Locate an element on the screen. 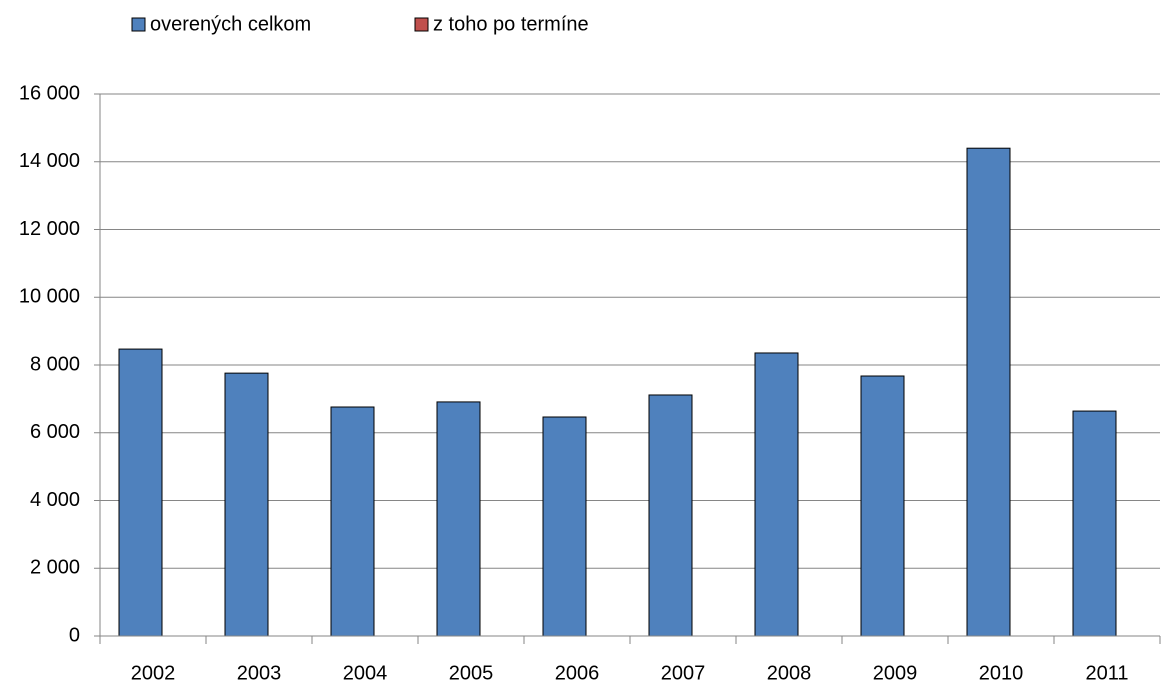 This screenshot has height=689, width=1167. y-tick-label: 16 000 is located at coordinates (49, 93).